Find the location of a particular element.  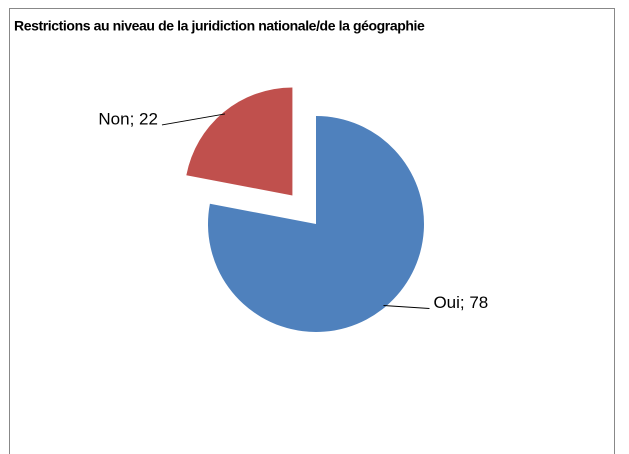

data-label: Oui; 78 is located at coordinates (460, 302).